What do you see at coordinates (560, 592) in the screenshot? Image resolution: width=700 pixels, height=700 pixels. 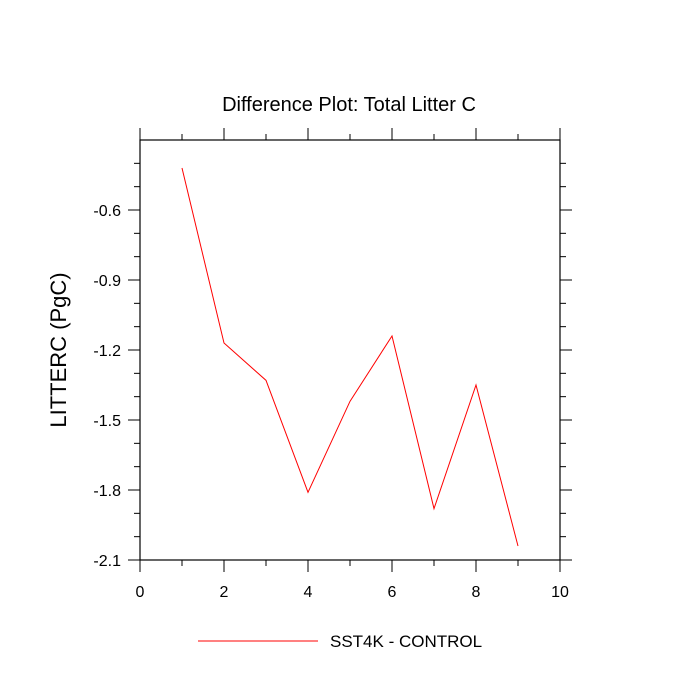 I see `x-tick-label: 10` at bounding box center [560, 592].